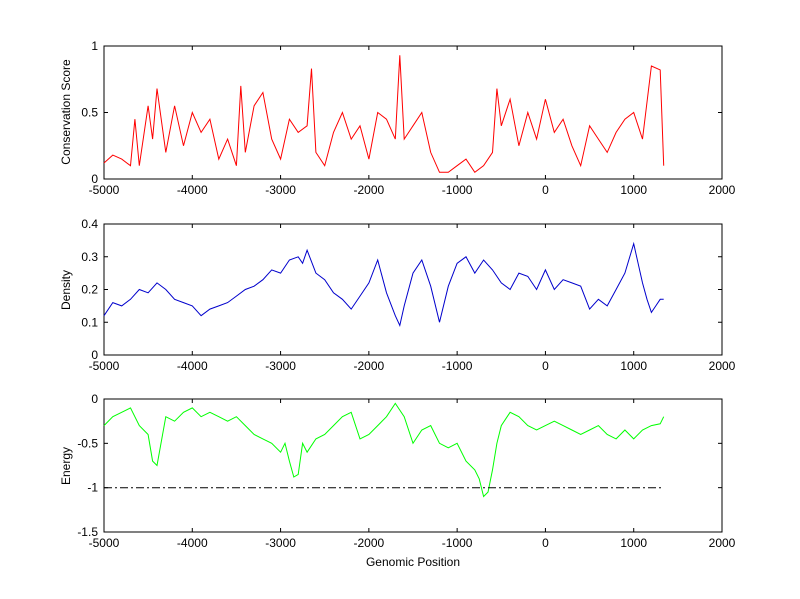 The height and width of the screenshot is (599, 800). I want to click on conservation-xtick-label: -3000, so click(280, 190).